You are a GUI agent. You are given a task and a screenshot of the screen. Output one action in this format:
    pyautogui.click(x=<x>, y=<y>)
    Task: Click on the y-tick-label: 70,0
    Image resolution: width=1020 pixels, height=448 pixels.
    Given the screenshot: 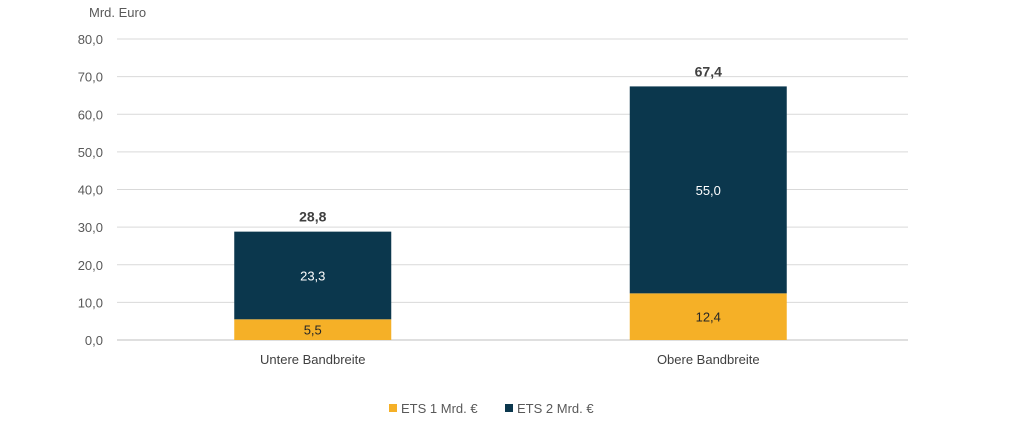 What is the action you would take?
    pyautogui.click(x=90, y=77)
    